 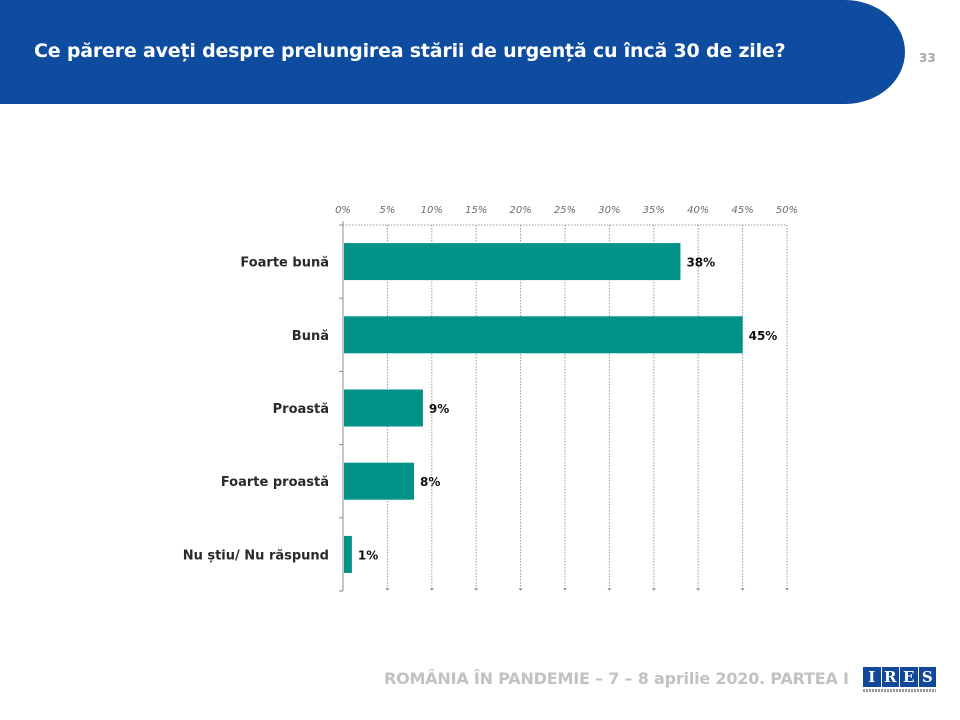 What do you see at coordinates (343, 210) in the screenshot?
I see `x-tick-label: 0%` at bounding box center [343, 210].